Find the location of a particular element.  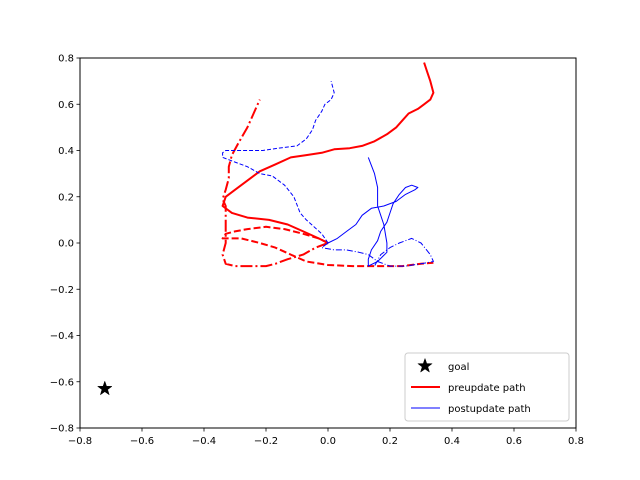

preupdate-path-solid is located at coordinates (328, 153).